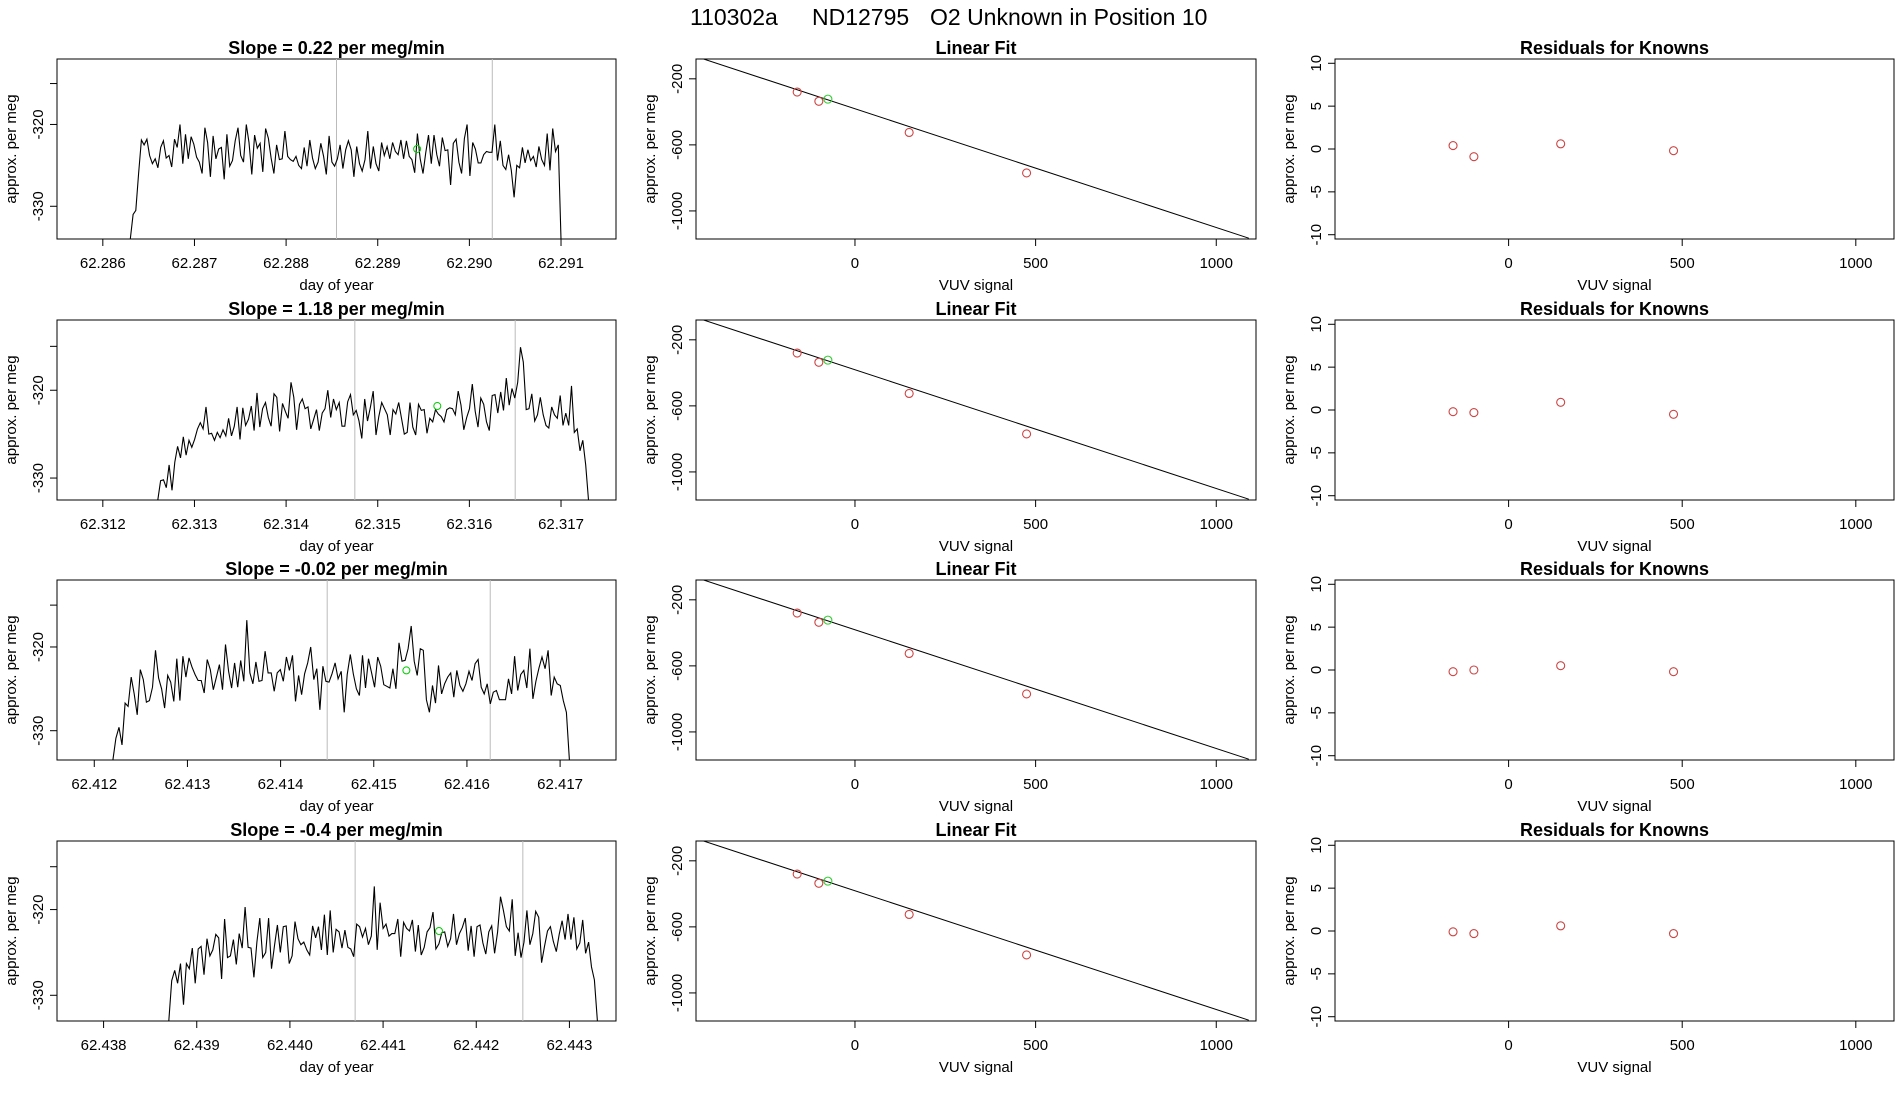 This screenshot has width=1900, height=1100. I want to click on x-tick-label: 62.416, so click(467, 784).